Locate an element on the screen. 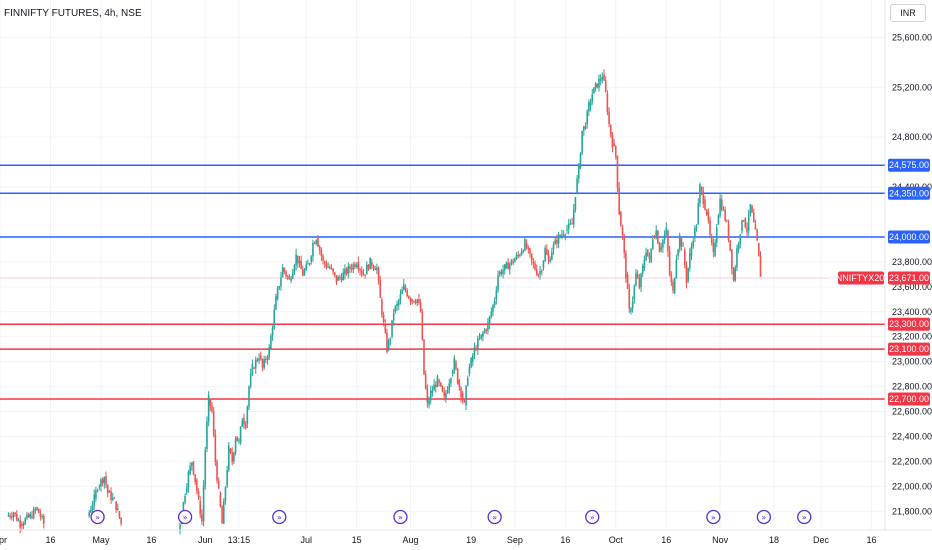 The image size is (932, 550). time-tick-label: 15 is located at coordinates (357, 540).